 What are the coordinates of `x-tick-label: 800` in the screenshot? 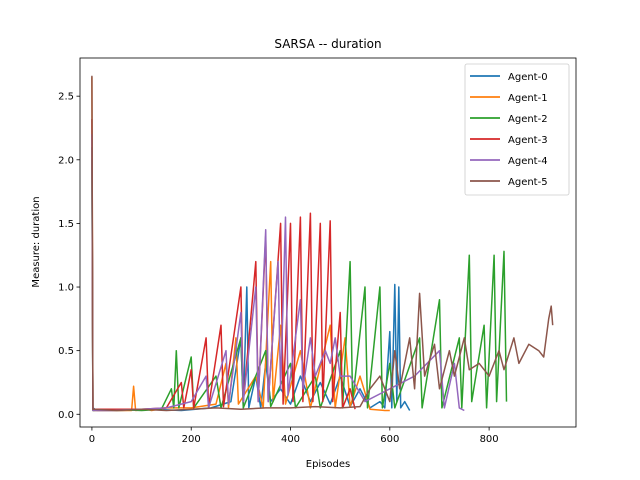 It's located at (489, 439).